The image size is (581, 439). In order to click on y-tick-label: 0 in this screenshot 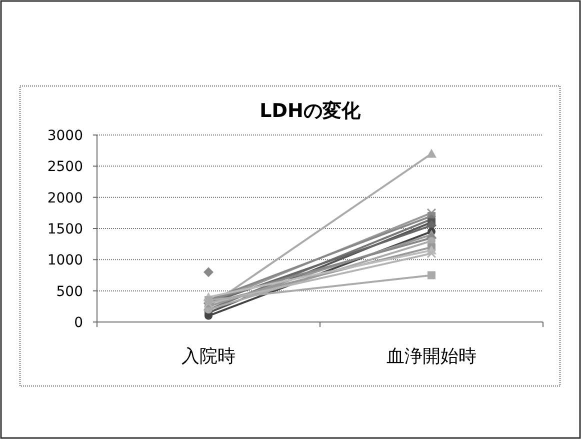, I will do `click(78, 323)`.